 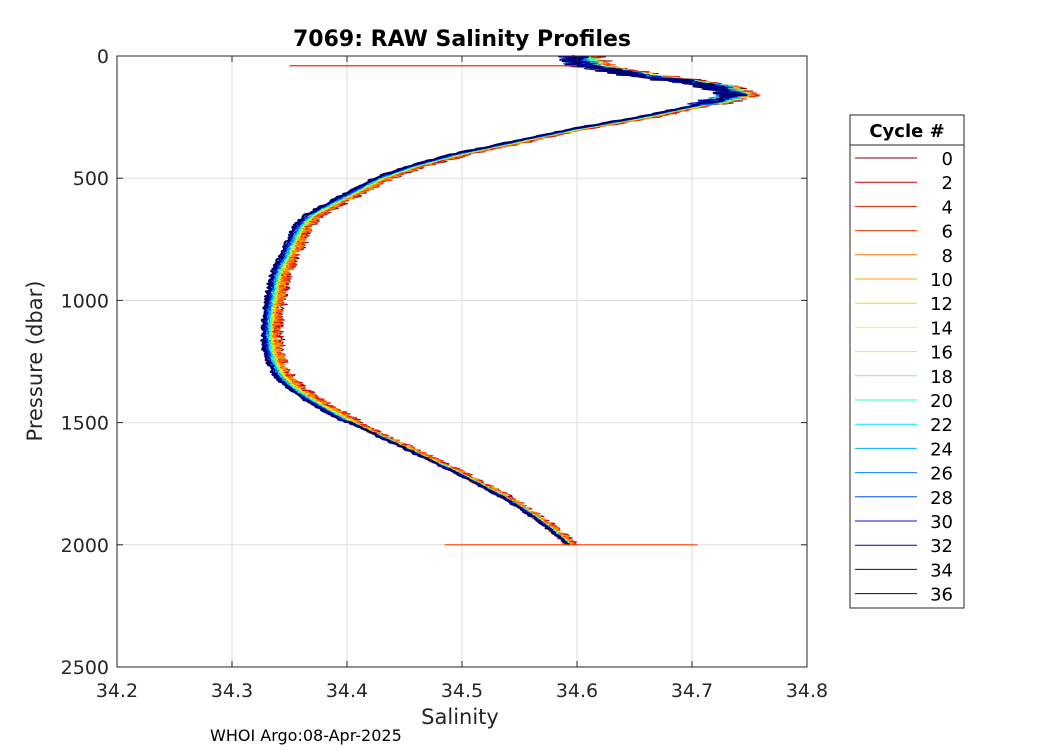 What do you see at coordinates (947, 207) in the screenshot?
I see `legend-label: 4` at bounding box center [947, 207].